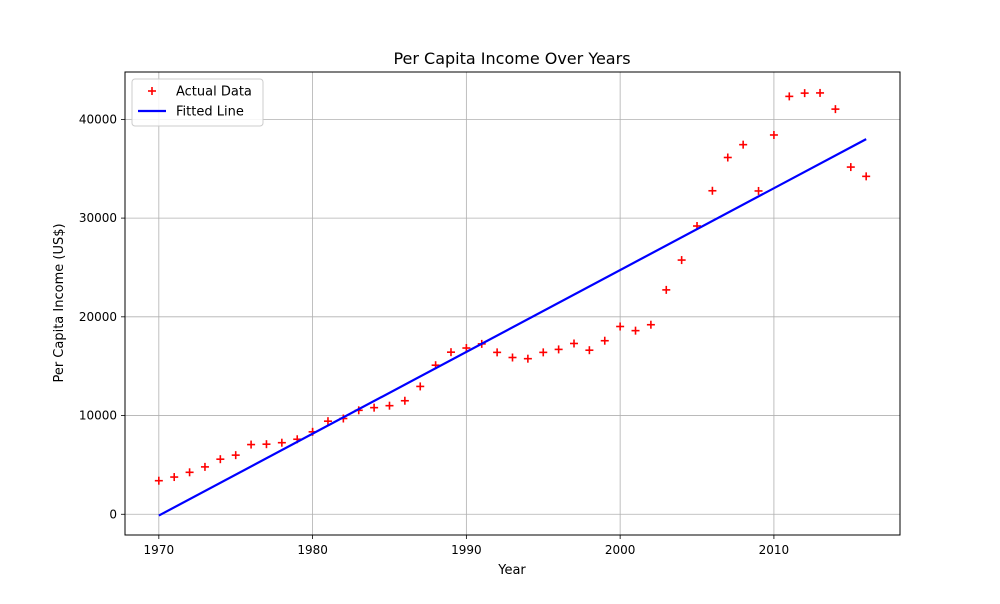 This screenshot has height=604, width=1000. Describe the element at coordinates (620, 550) in the screenshot. I see `x-tick-label: 2000` at that location.